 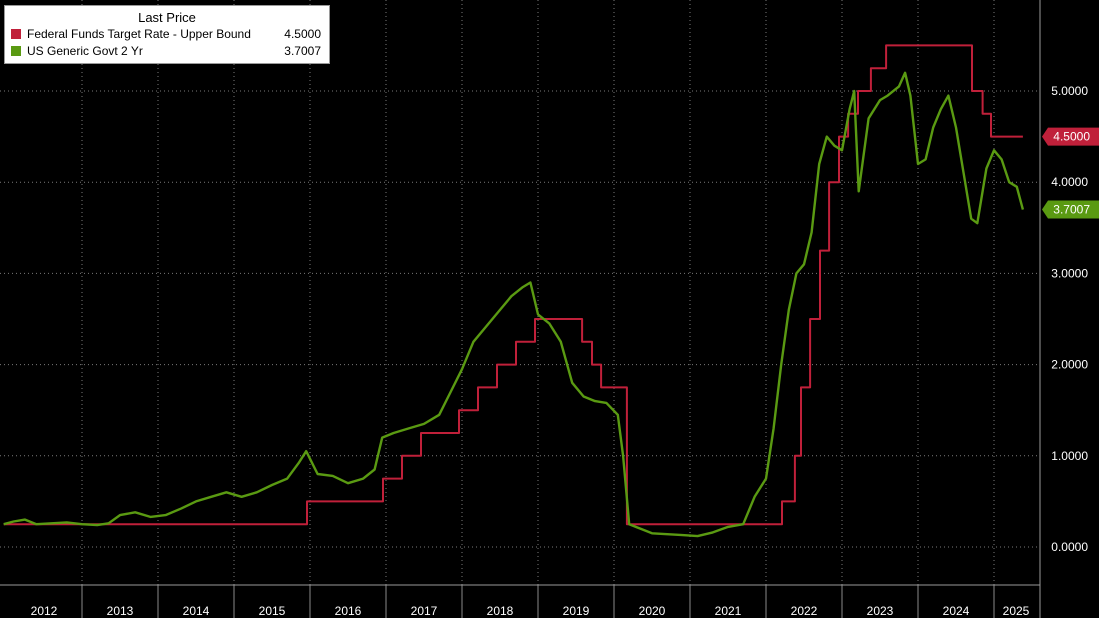 What do you see at coordinates (1069, 456) in the screenshot?
I see `y-tick-label: 1.0000` at bounding box center [1069, 456].